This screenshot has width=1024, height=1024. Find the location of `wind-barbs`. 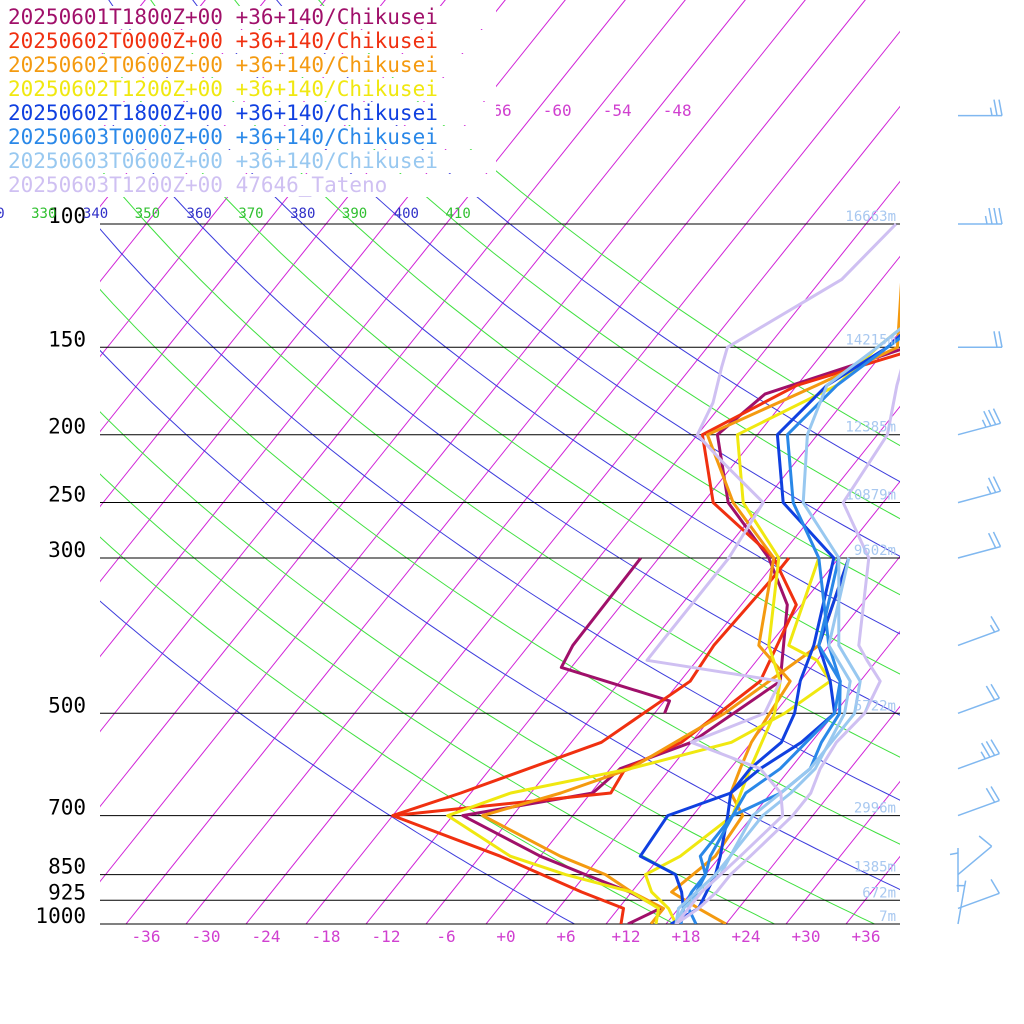

wind-barbs is located at coordinates (976, 512).